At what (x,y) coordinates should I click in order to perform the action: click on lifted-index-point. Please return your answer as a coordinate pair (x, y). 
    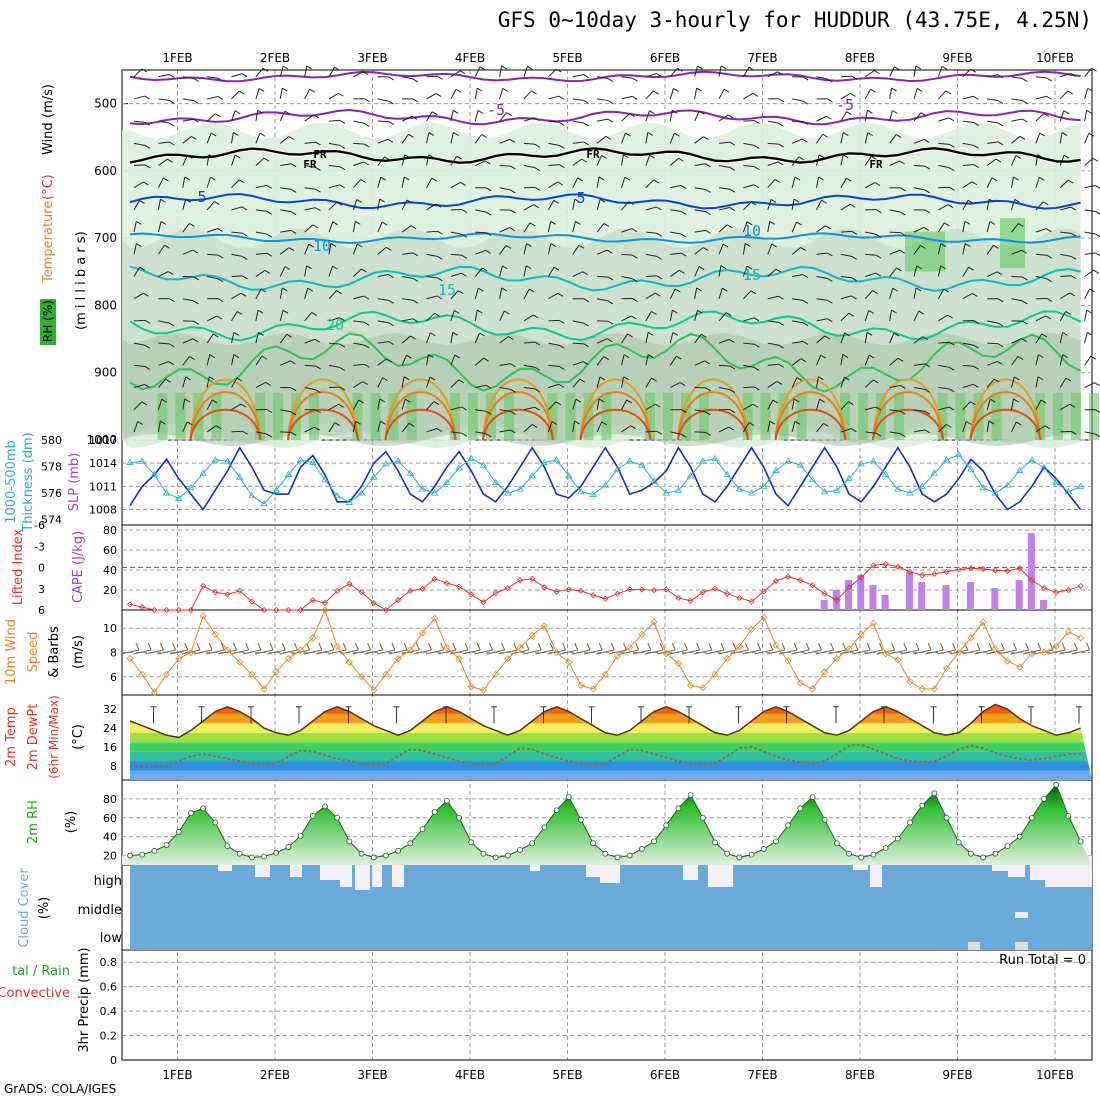
    Looking at the image, I should click on (495, 593).